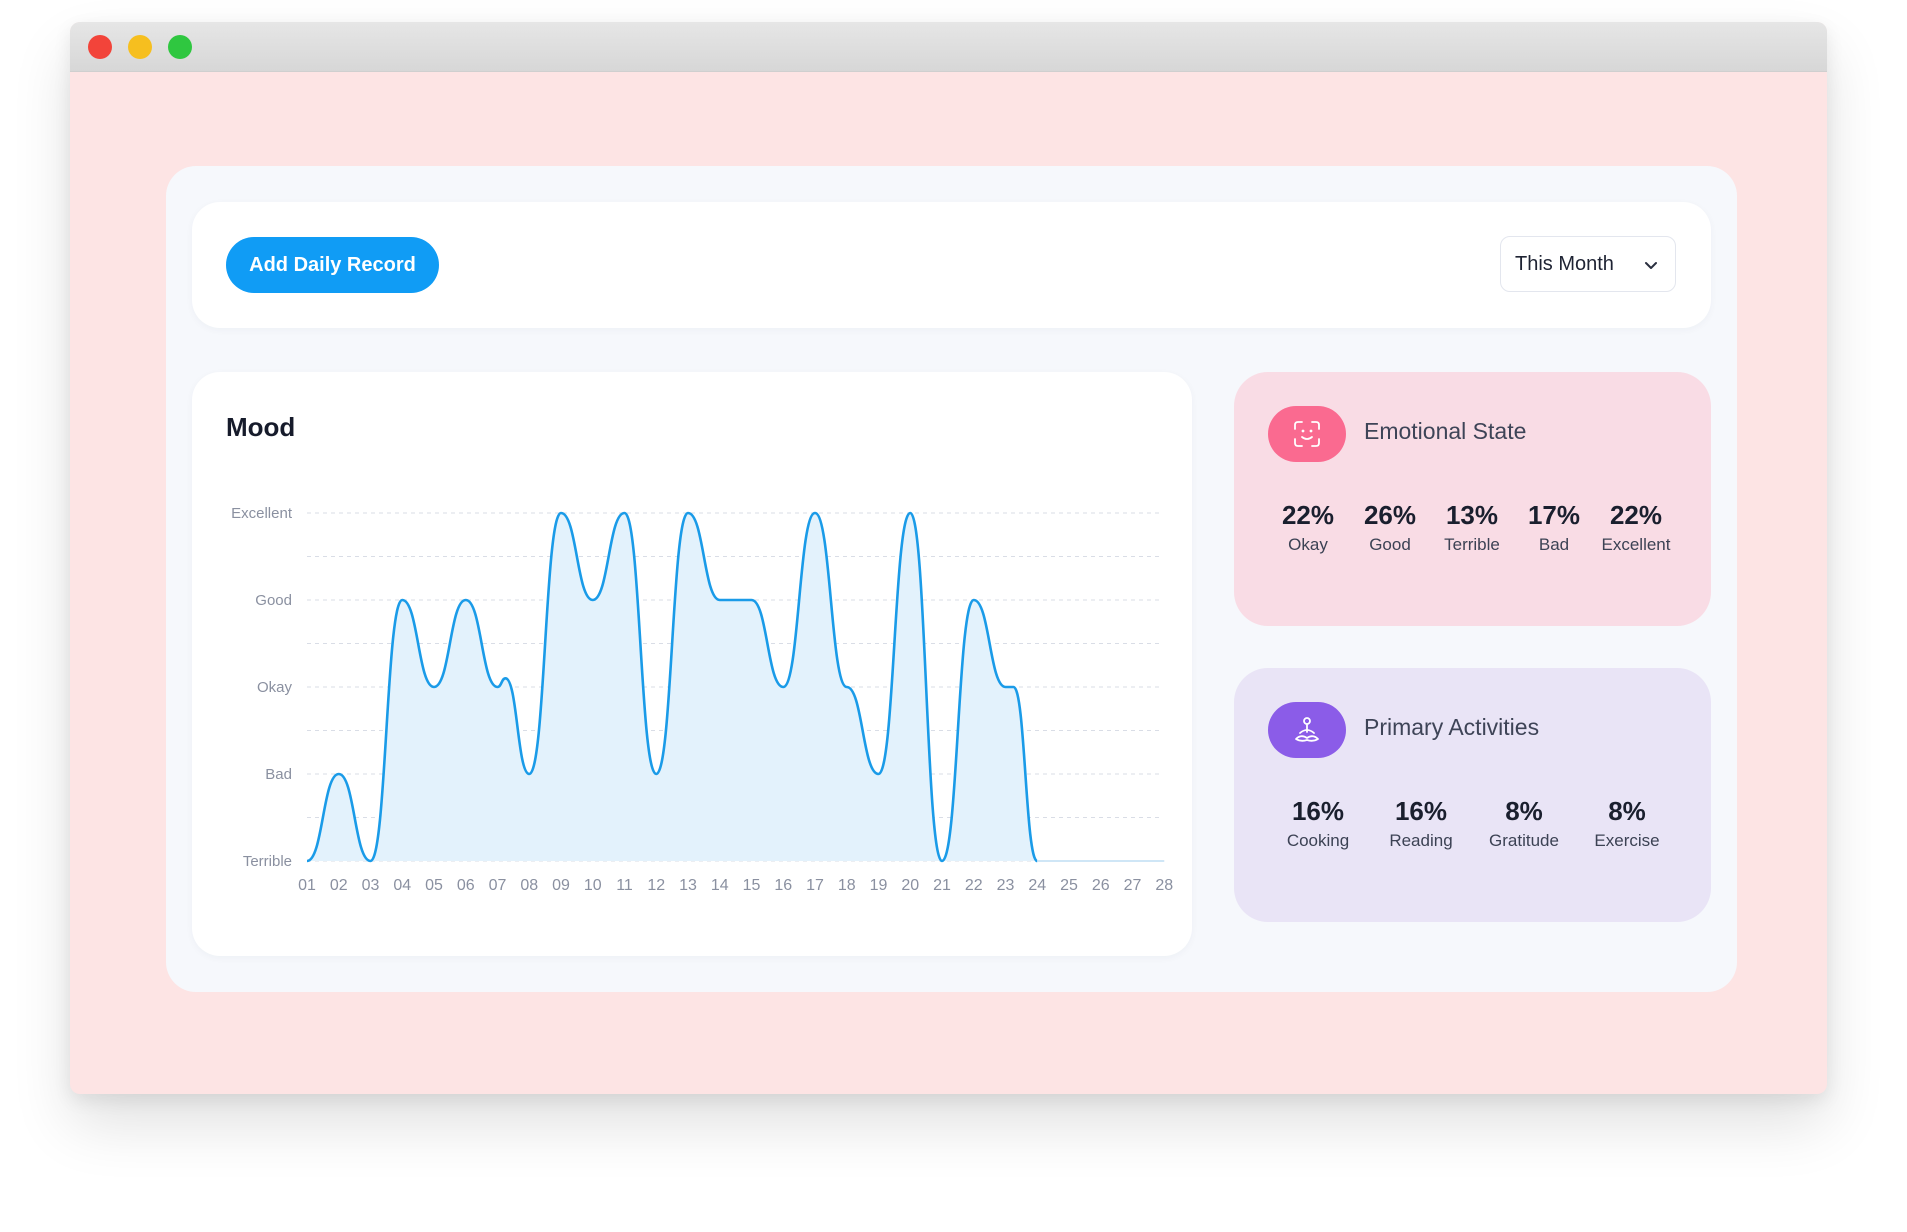 Image resolution: width=1907 pixels, height=1232 pixels. I want to click on stat-cooking: 16% Cooking, so click(1318, 825).